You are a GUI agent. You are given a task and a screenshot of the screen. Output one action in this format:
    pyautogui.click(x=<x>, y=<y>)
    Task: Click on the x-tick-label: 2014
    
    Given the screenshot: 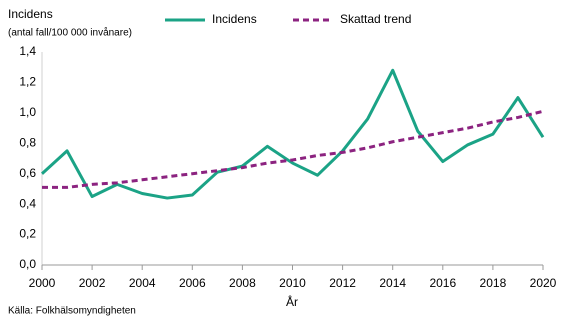 What is the action you would take?
    pyautogui.click(x=392, y=283)
    